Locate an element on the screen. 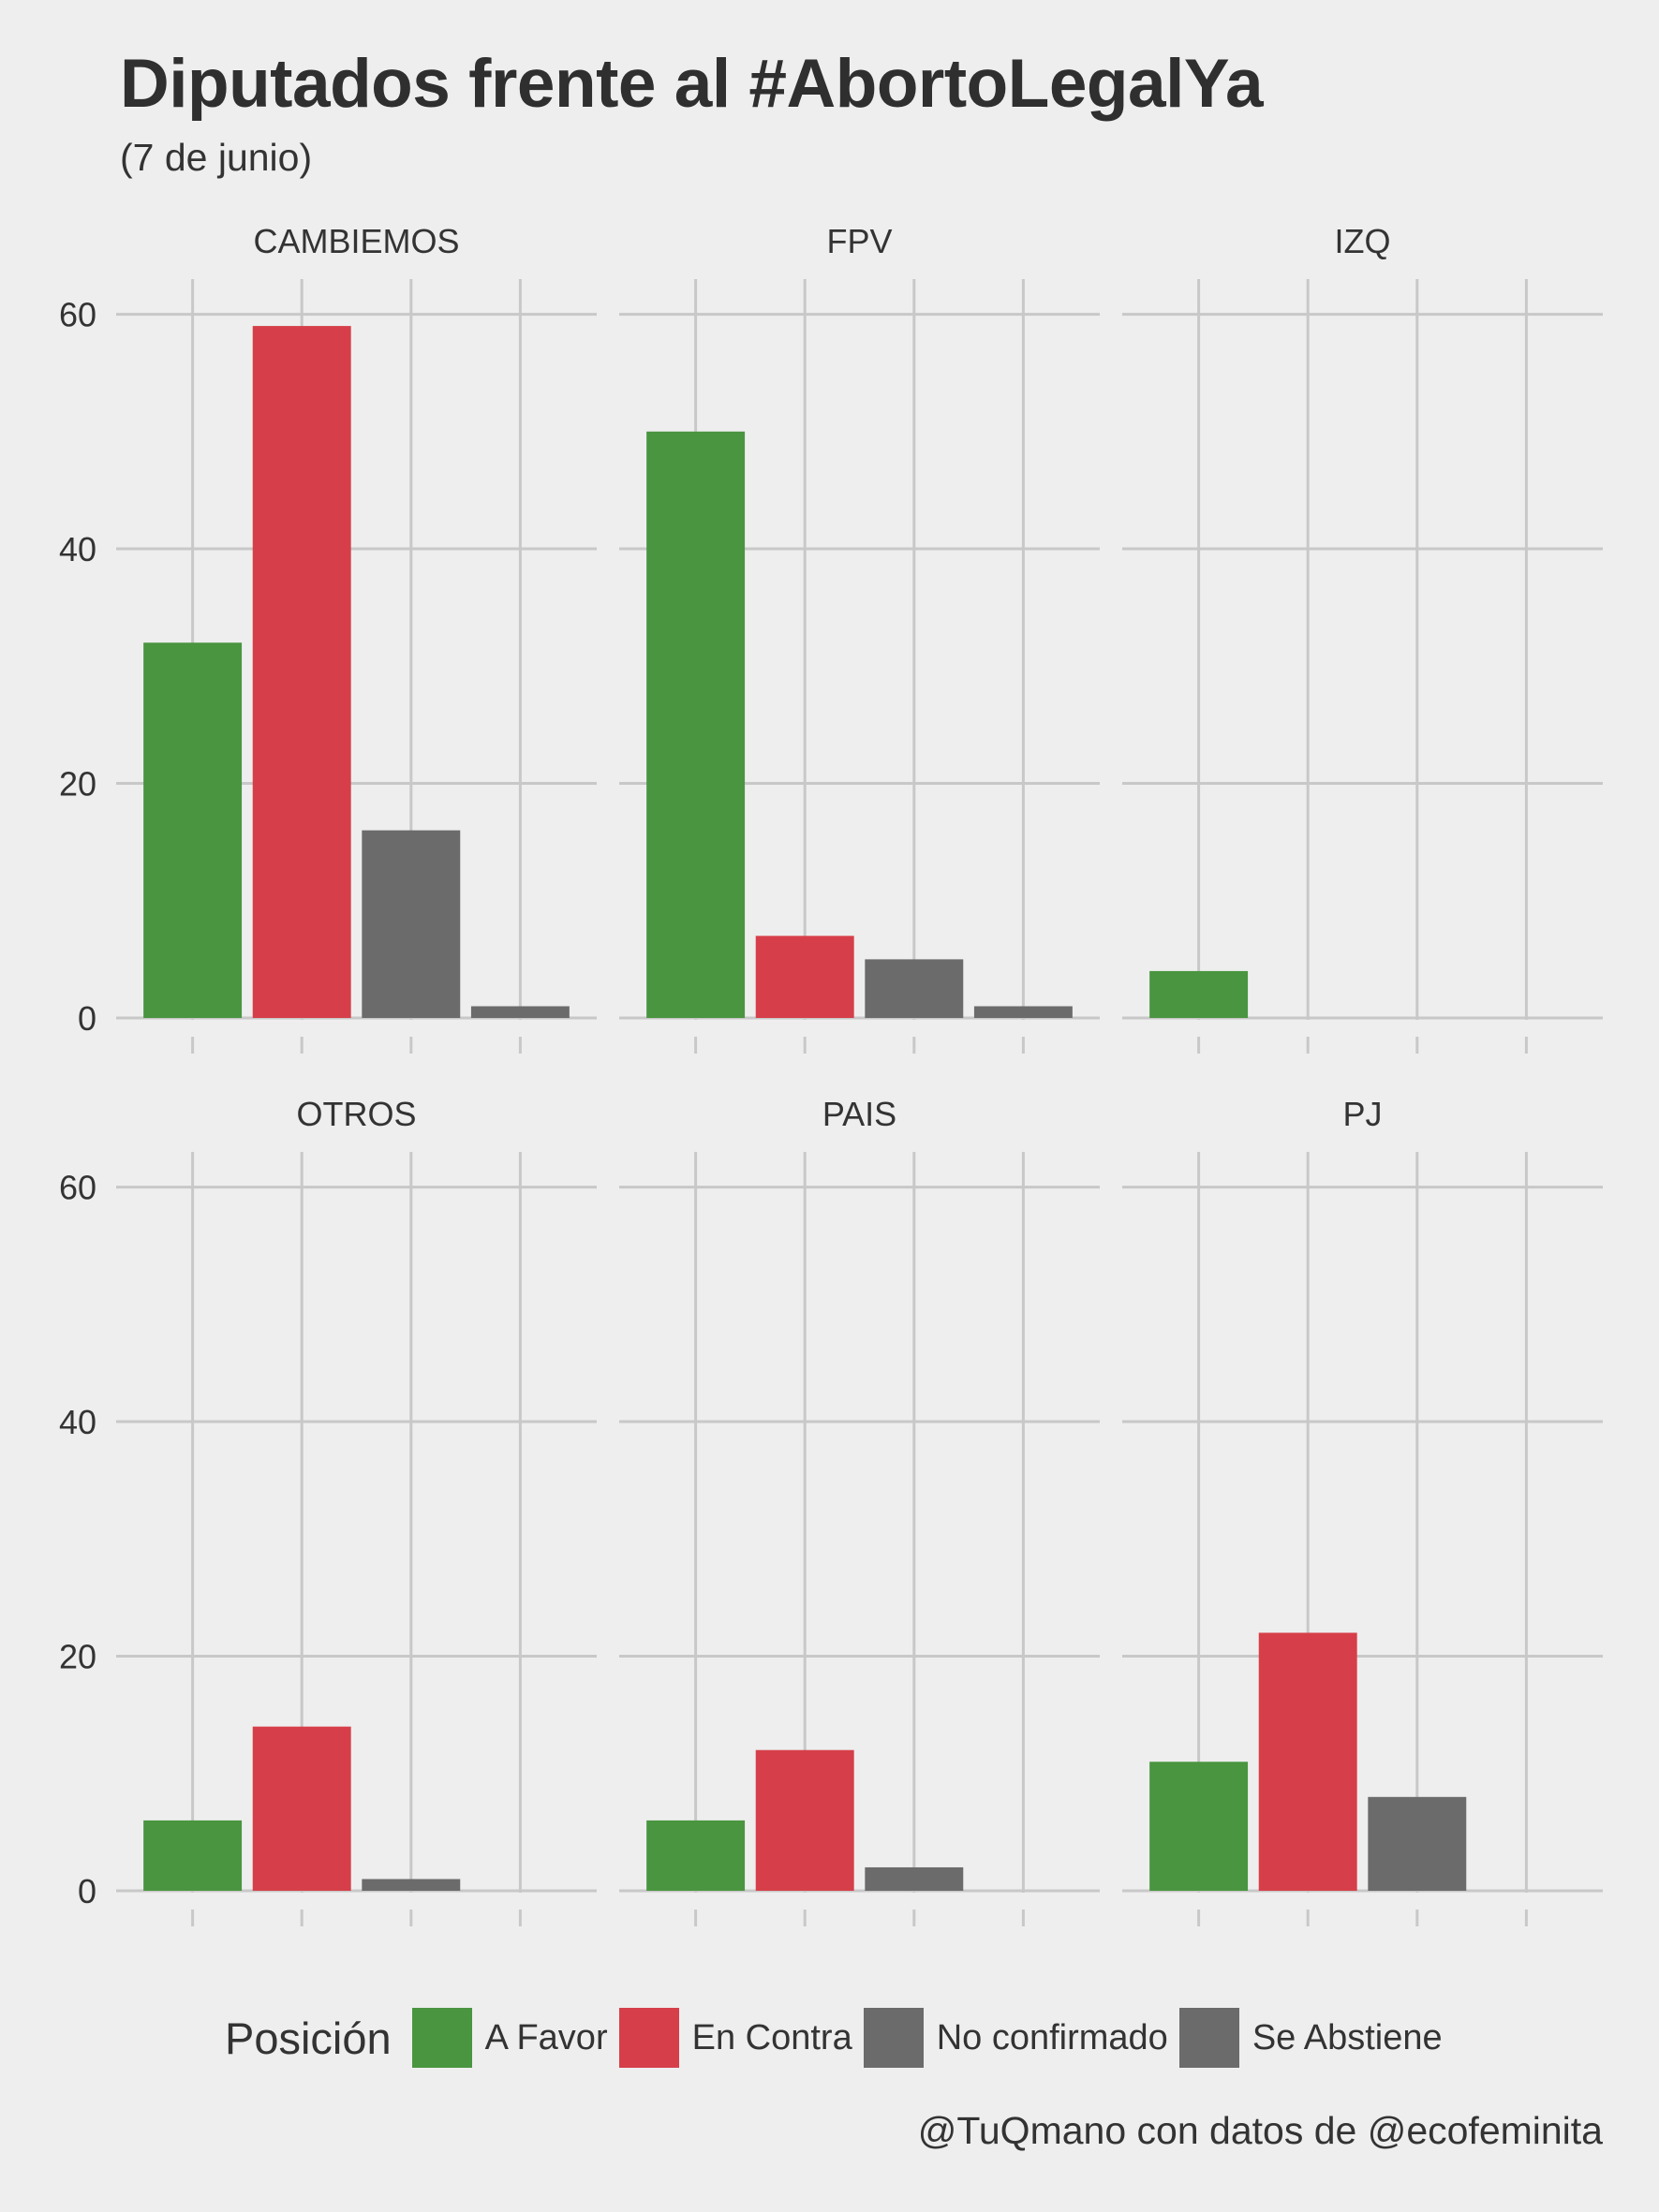 The image size is (1659, 2212). bar-fpv-en-contra is located at coordinates (805, 977).